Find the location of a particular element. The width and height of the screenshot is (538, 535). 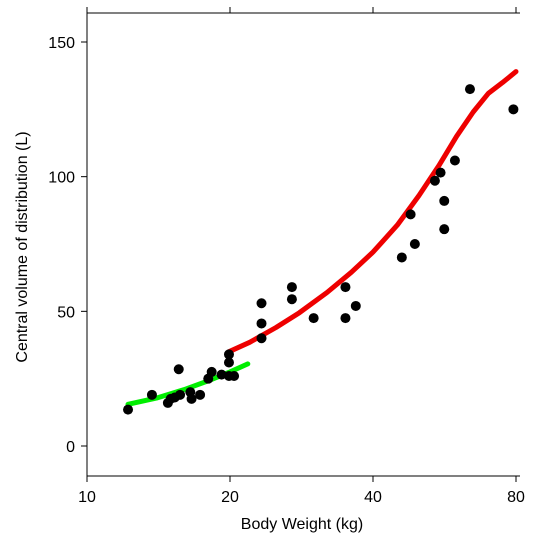

x-tick-label: 20 is located at coordinates (230, 497).